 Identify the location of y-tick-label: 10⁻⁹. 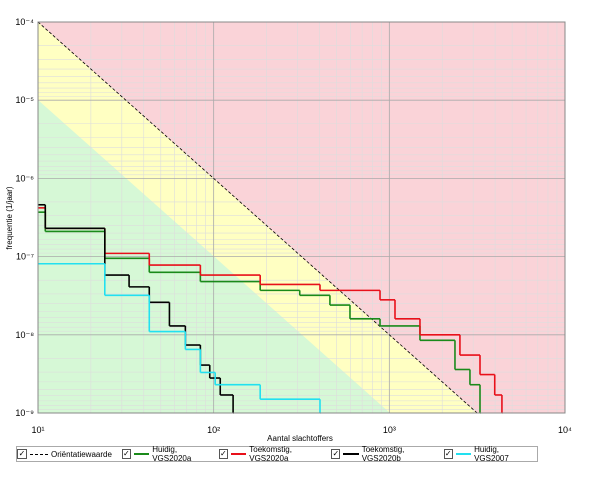
(24, 413).